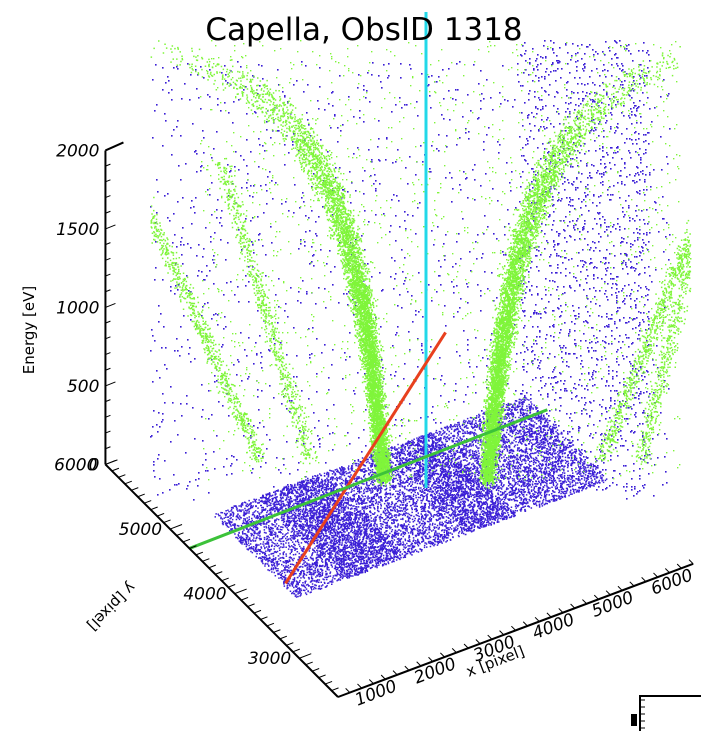 The image size is (701, 731). I want to click on x-tick-label: 1000, so click(376, 693).